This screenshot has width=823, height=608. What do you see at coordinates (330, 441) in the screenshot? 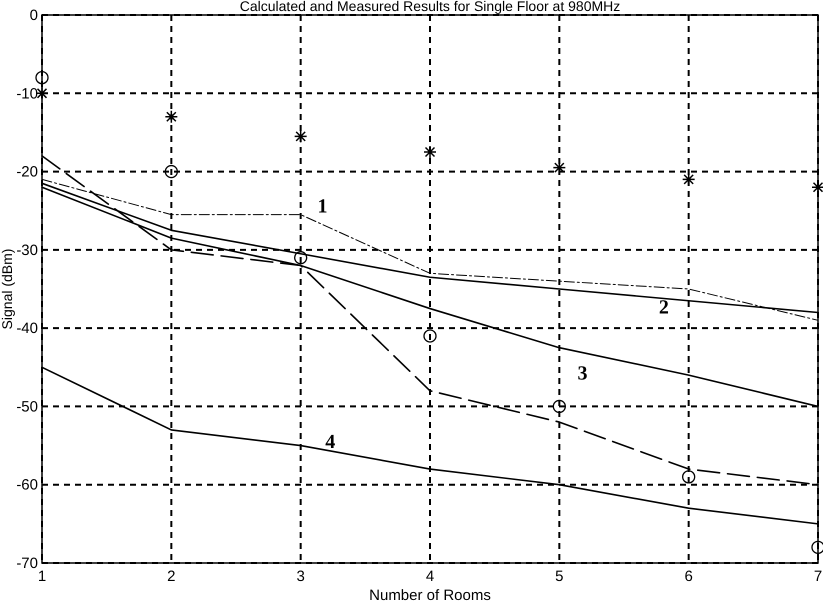
I see `annotation: 4` at bounding box center [330, 441].